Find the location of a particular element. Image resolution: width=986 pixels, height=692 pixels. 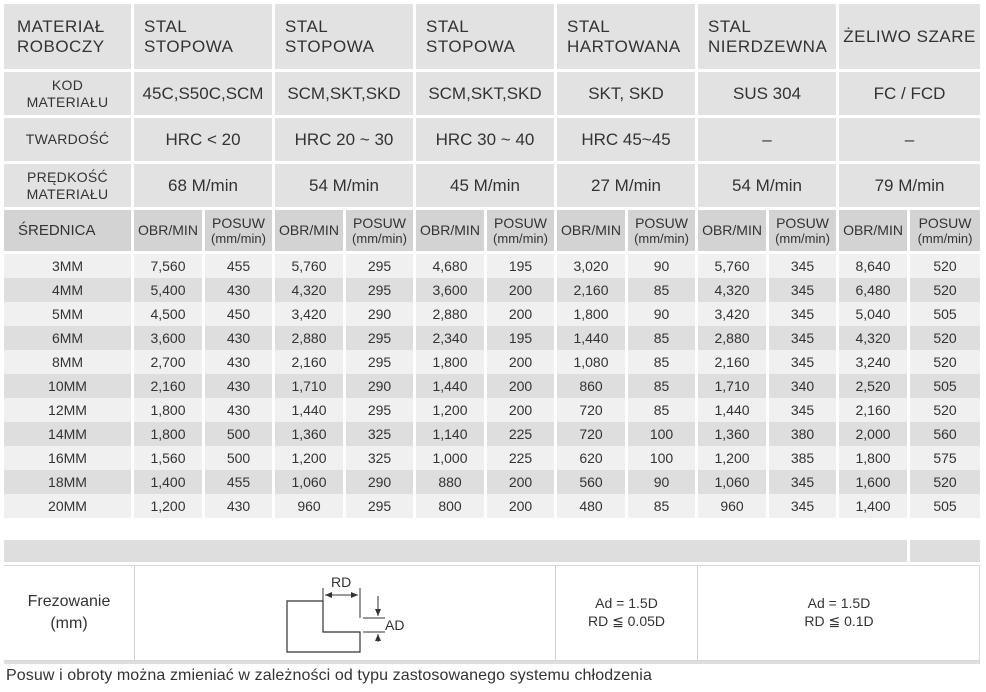

cutting-speed-label: PRĘDKOŚĆ MATERIAŁU is located at coordinates (69, 187).